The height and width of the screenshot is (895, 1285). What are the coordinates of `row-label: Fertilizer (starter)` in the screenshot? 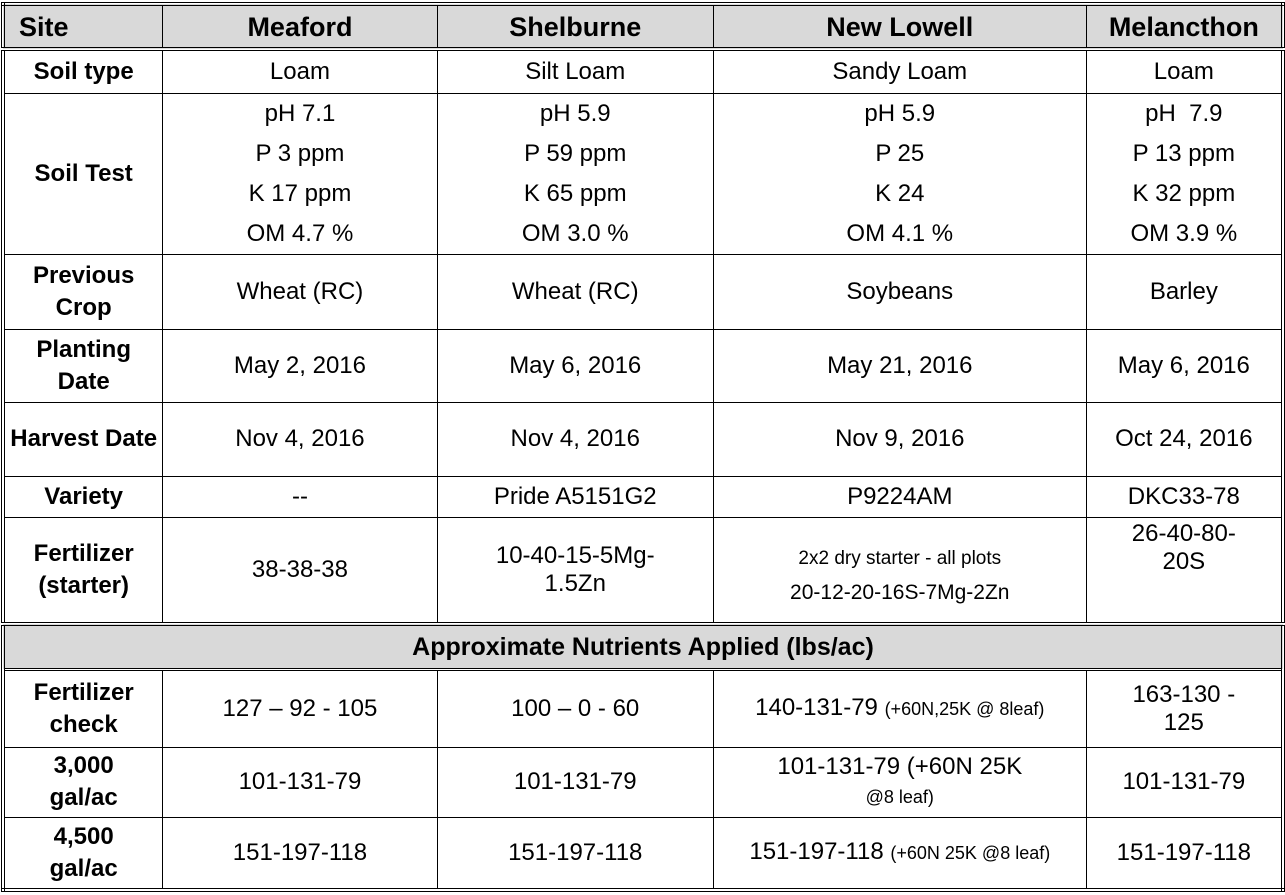 It's located at (83, 570).